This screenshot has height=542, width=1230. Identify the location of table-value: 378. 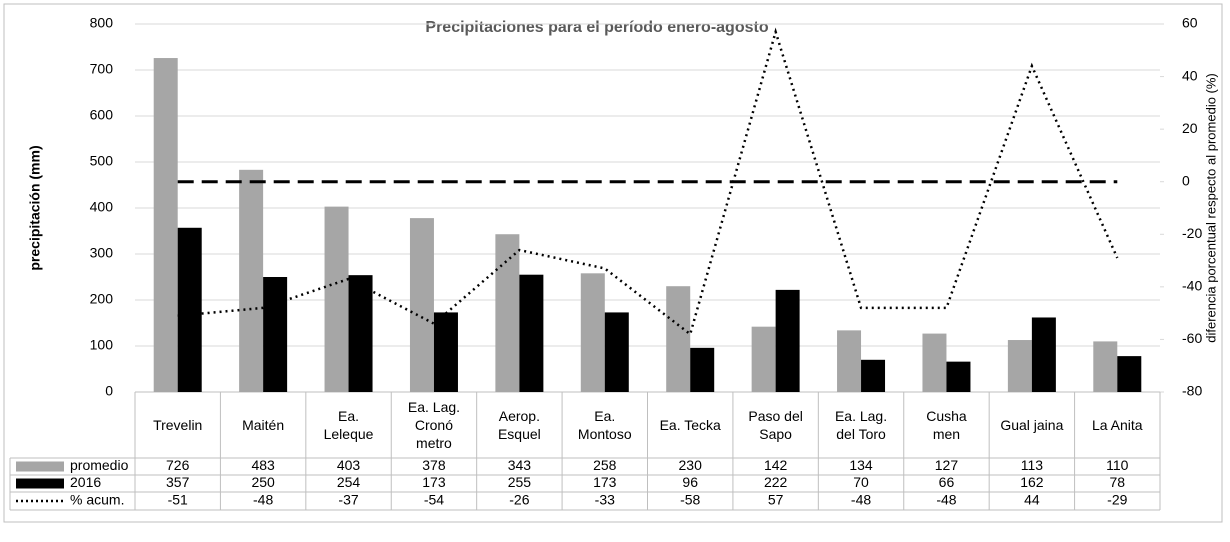
(434, 465).